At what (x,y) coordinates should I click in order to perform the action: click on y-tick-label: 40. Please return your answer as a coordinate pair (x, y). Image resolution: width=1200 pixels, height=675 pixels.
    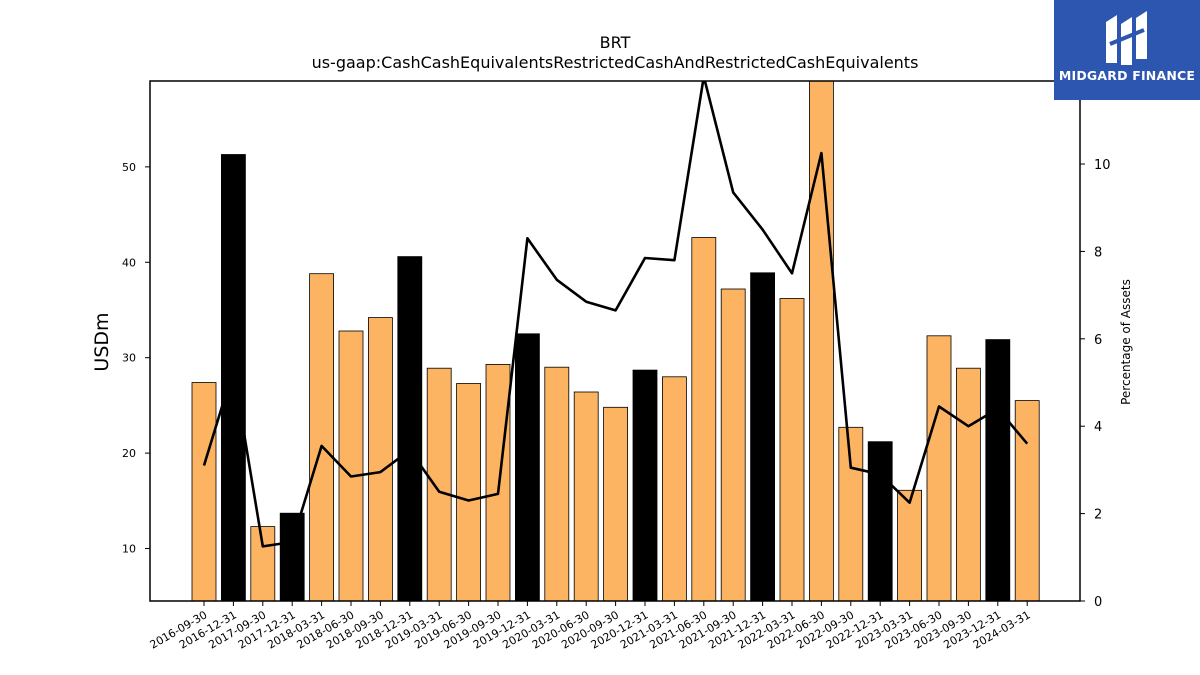
    Looking at the image, I should click on (129, 262).